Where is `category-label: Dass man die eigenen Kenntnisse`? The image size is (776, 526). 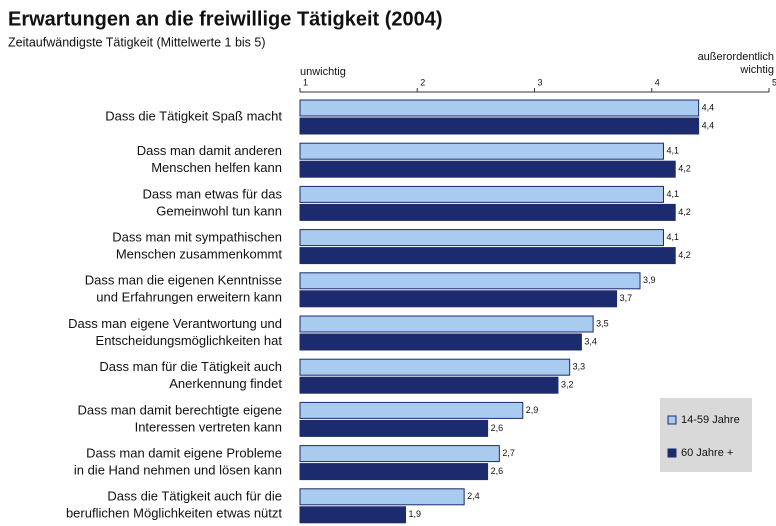
category-label: Dass man die eigenen Kenntnisse is located at coordinates (183, 280).